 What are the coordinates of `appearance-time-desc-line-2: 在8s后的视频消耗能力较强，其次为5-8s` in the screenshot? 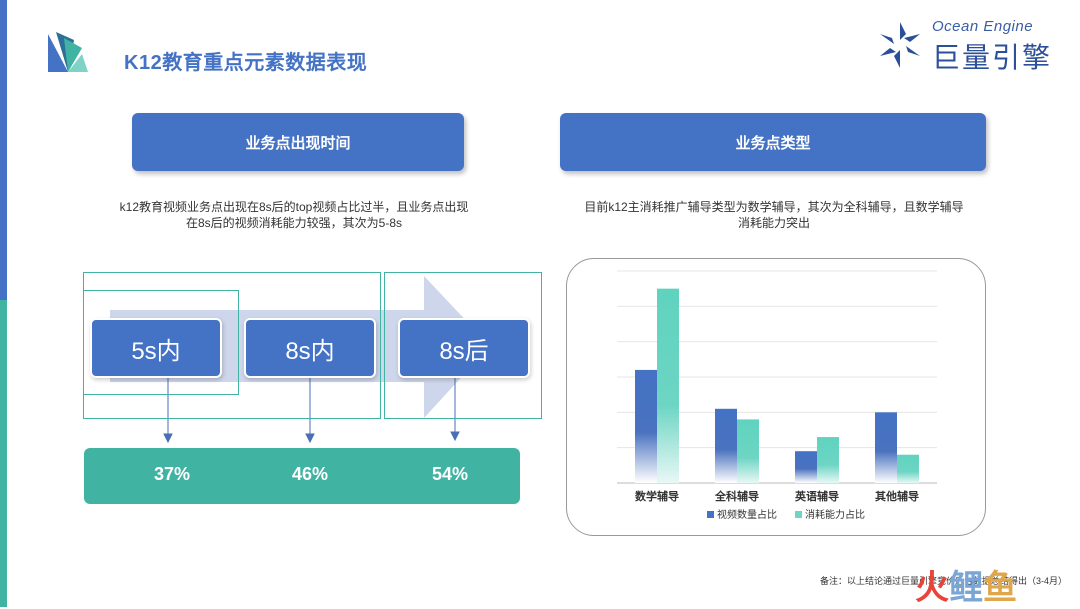 It's located at (294, 223).